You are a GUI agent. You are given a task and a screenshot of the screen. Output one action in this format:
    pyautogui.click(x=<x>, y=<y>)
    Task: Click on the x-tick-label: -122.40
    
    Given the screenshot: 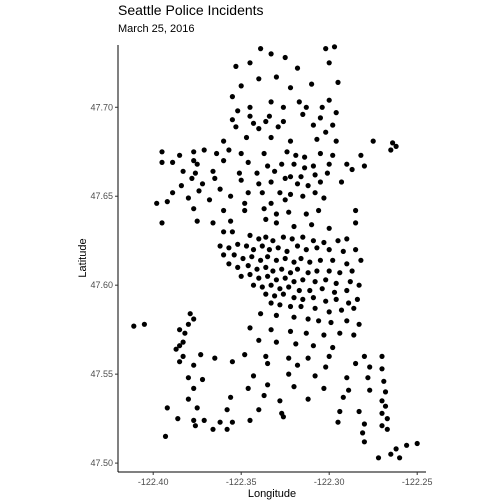 What is the action you would take?
    pyautogui.click(x=153, y=482)
    